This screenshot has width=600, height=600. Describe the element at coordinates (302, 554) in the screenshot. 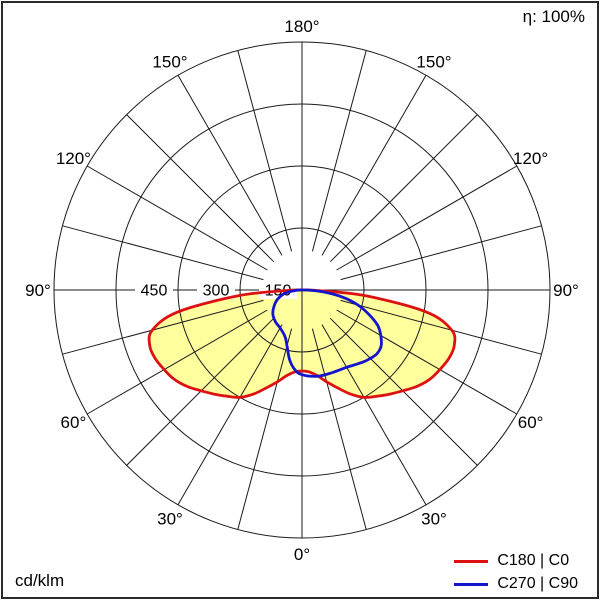

I see `angle-label-0-right: 0°` at that location.